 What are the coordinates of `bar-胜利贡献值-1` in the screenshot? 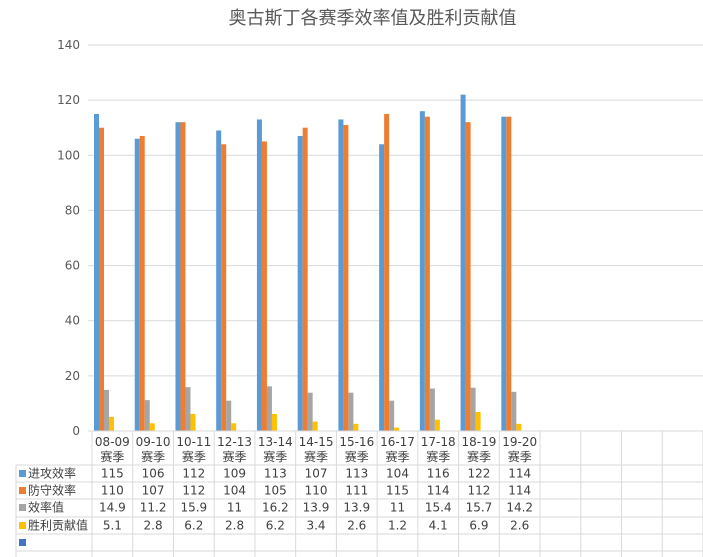 It's located at (152, 427).